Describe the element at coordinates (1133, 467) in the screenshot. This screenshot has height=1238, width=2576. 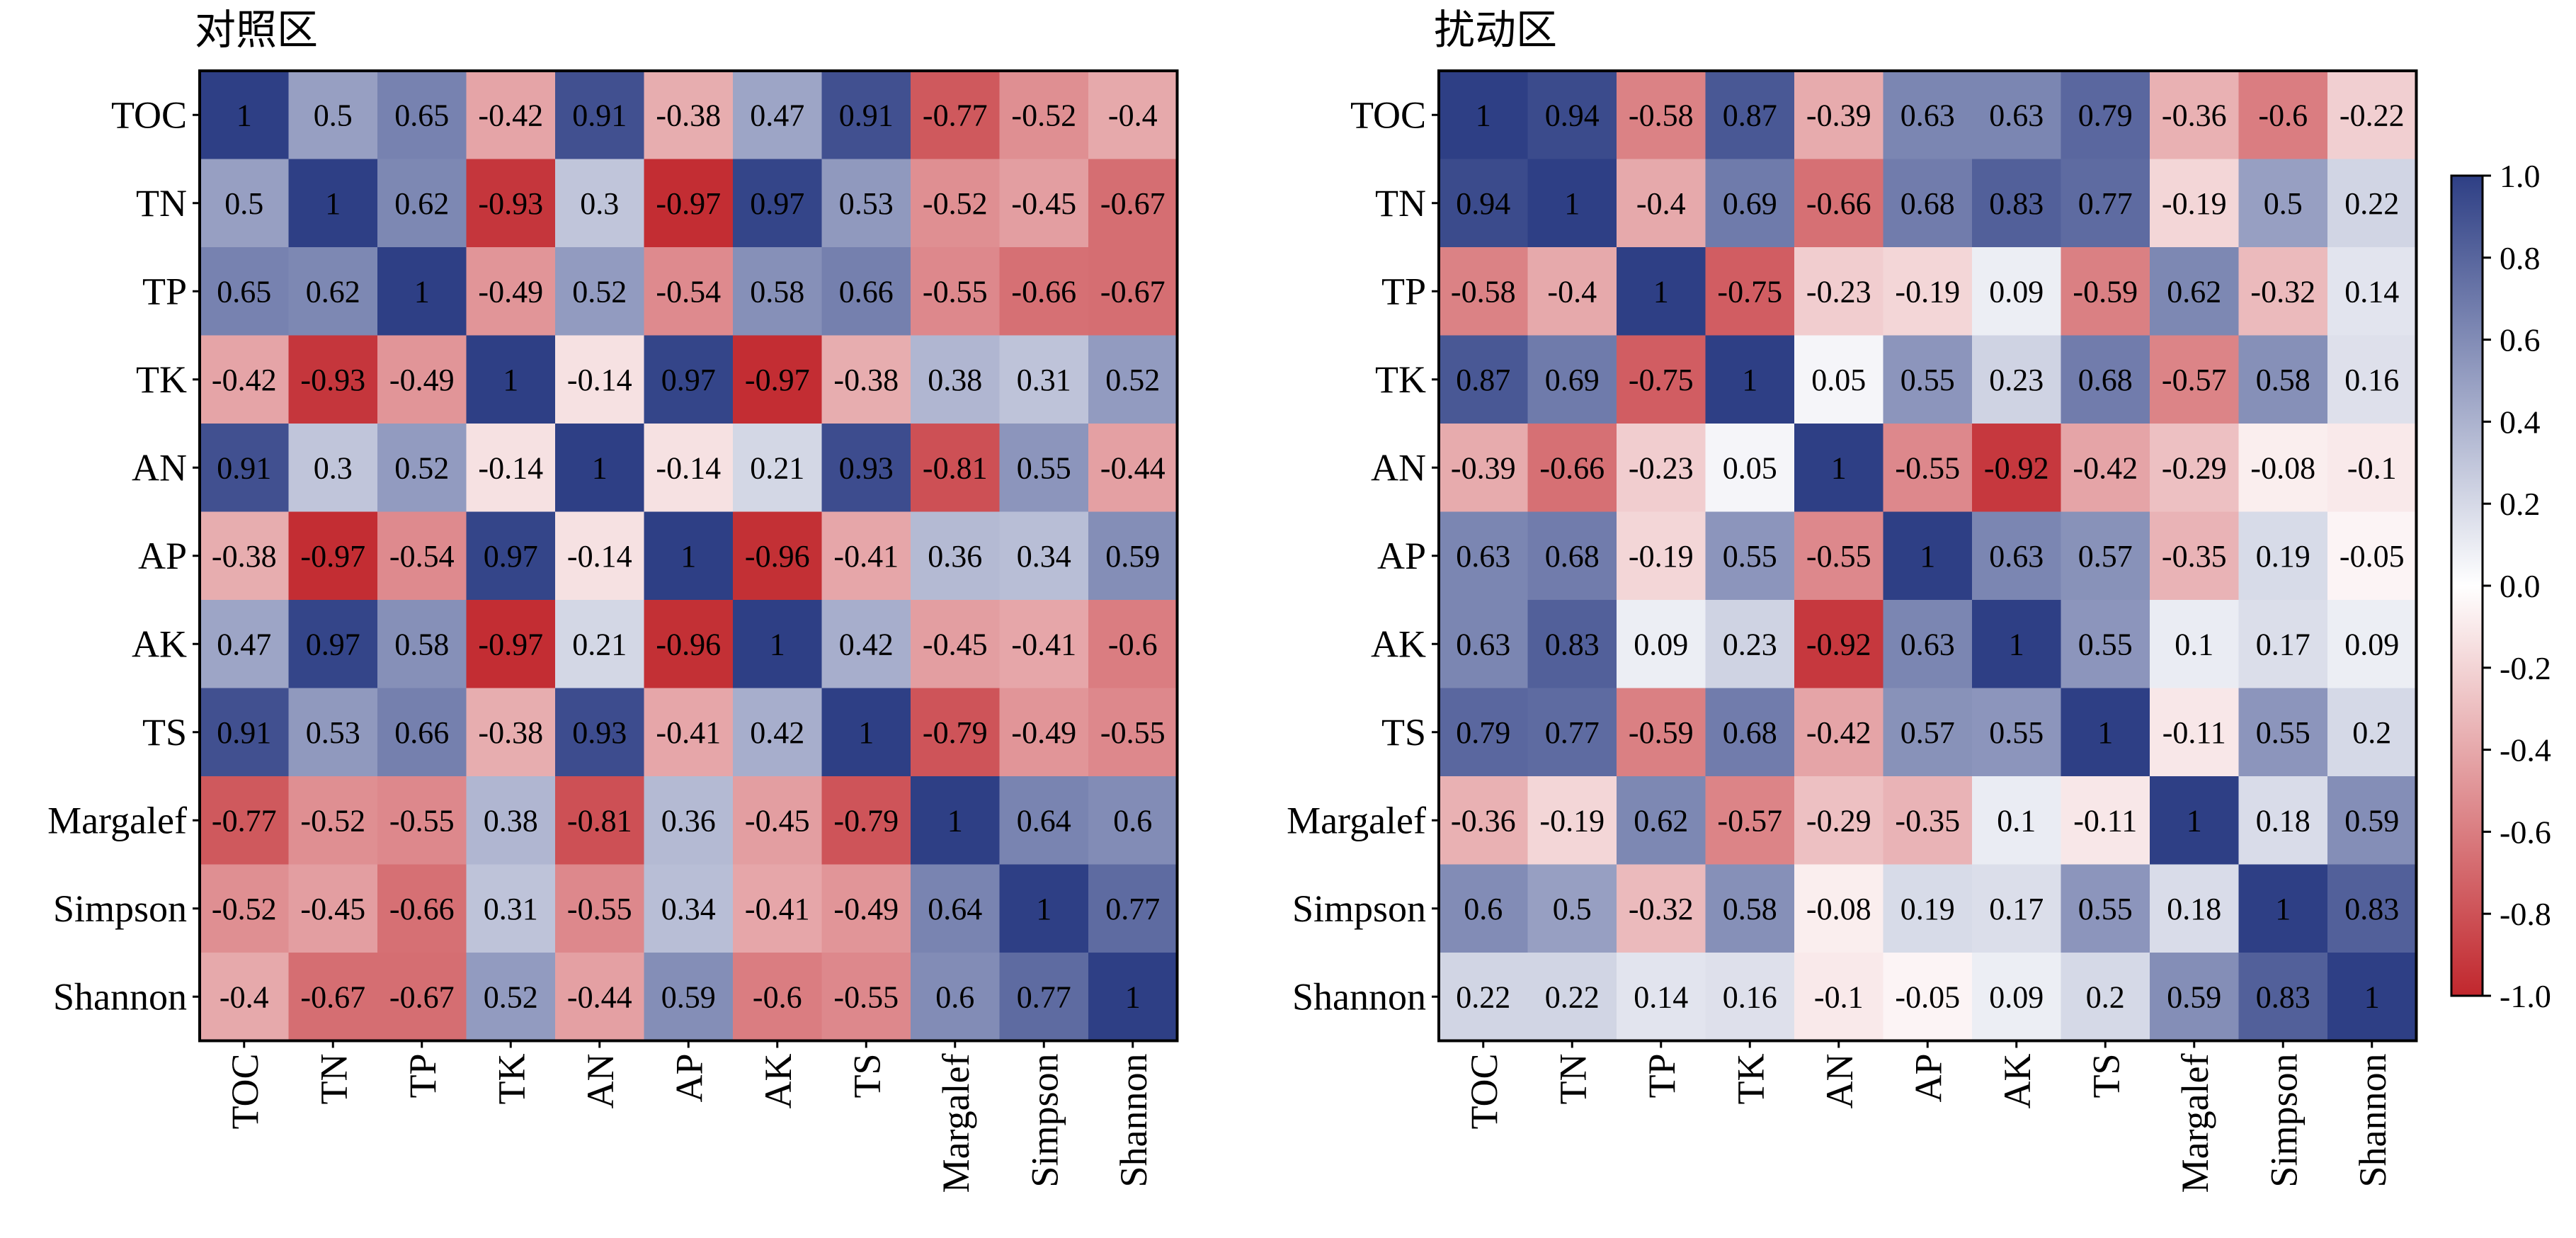
I see `cell-value: -0.44` at that location.